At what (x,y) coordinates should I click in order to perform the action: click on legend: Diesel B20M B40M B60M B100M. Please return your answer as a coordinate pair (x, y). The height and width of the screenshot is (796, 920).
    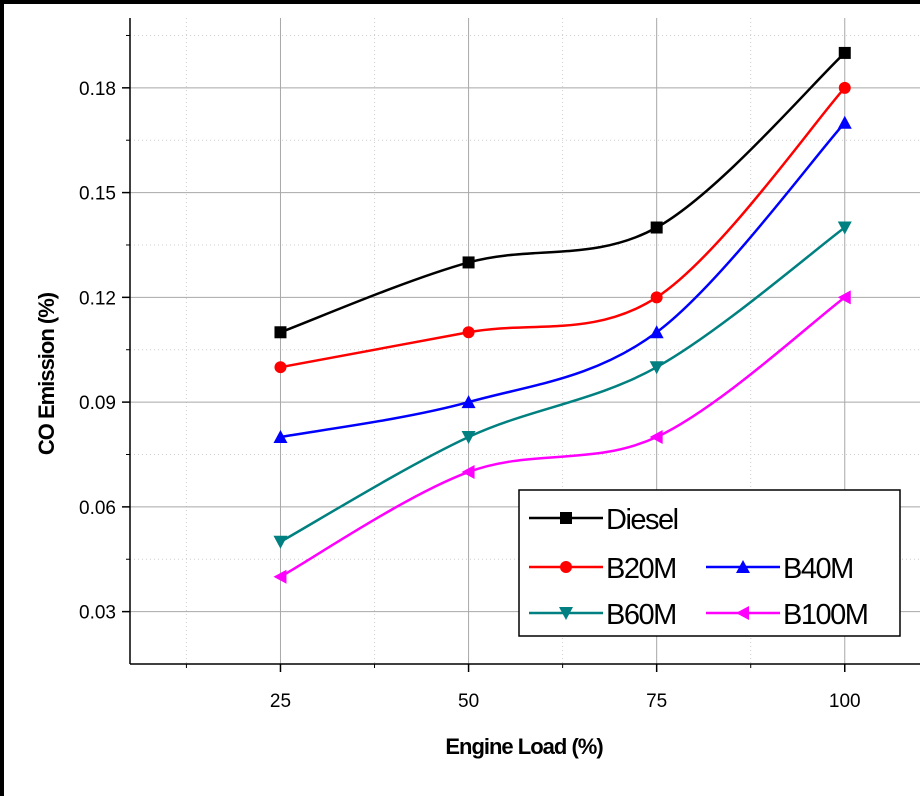
    Looking at the image, I should click on (709, 563).